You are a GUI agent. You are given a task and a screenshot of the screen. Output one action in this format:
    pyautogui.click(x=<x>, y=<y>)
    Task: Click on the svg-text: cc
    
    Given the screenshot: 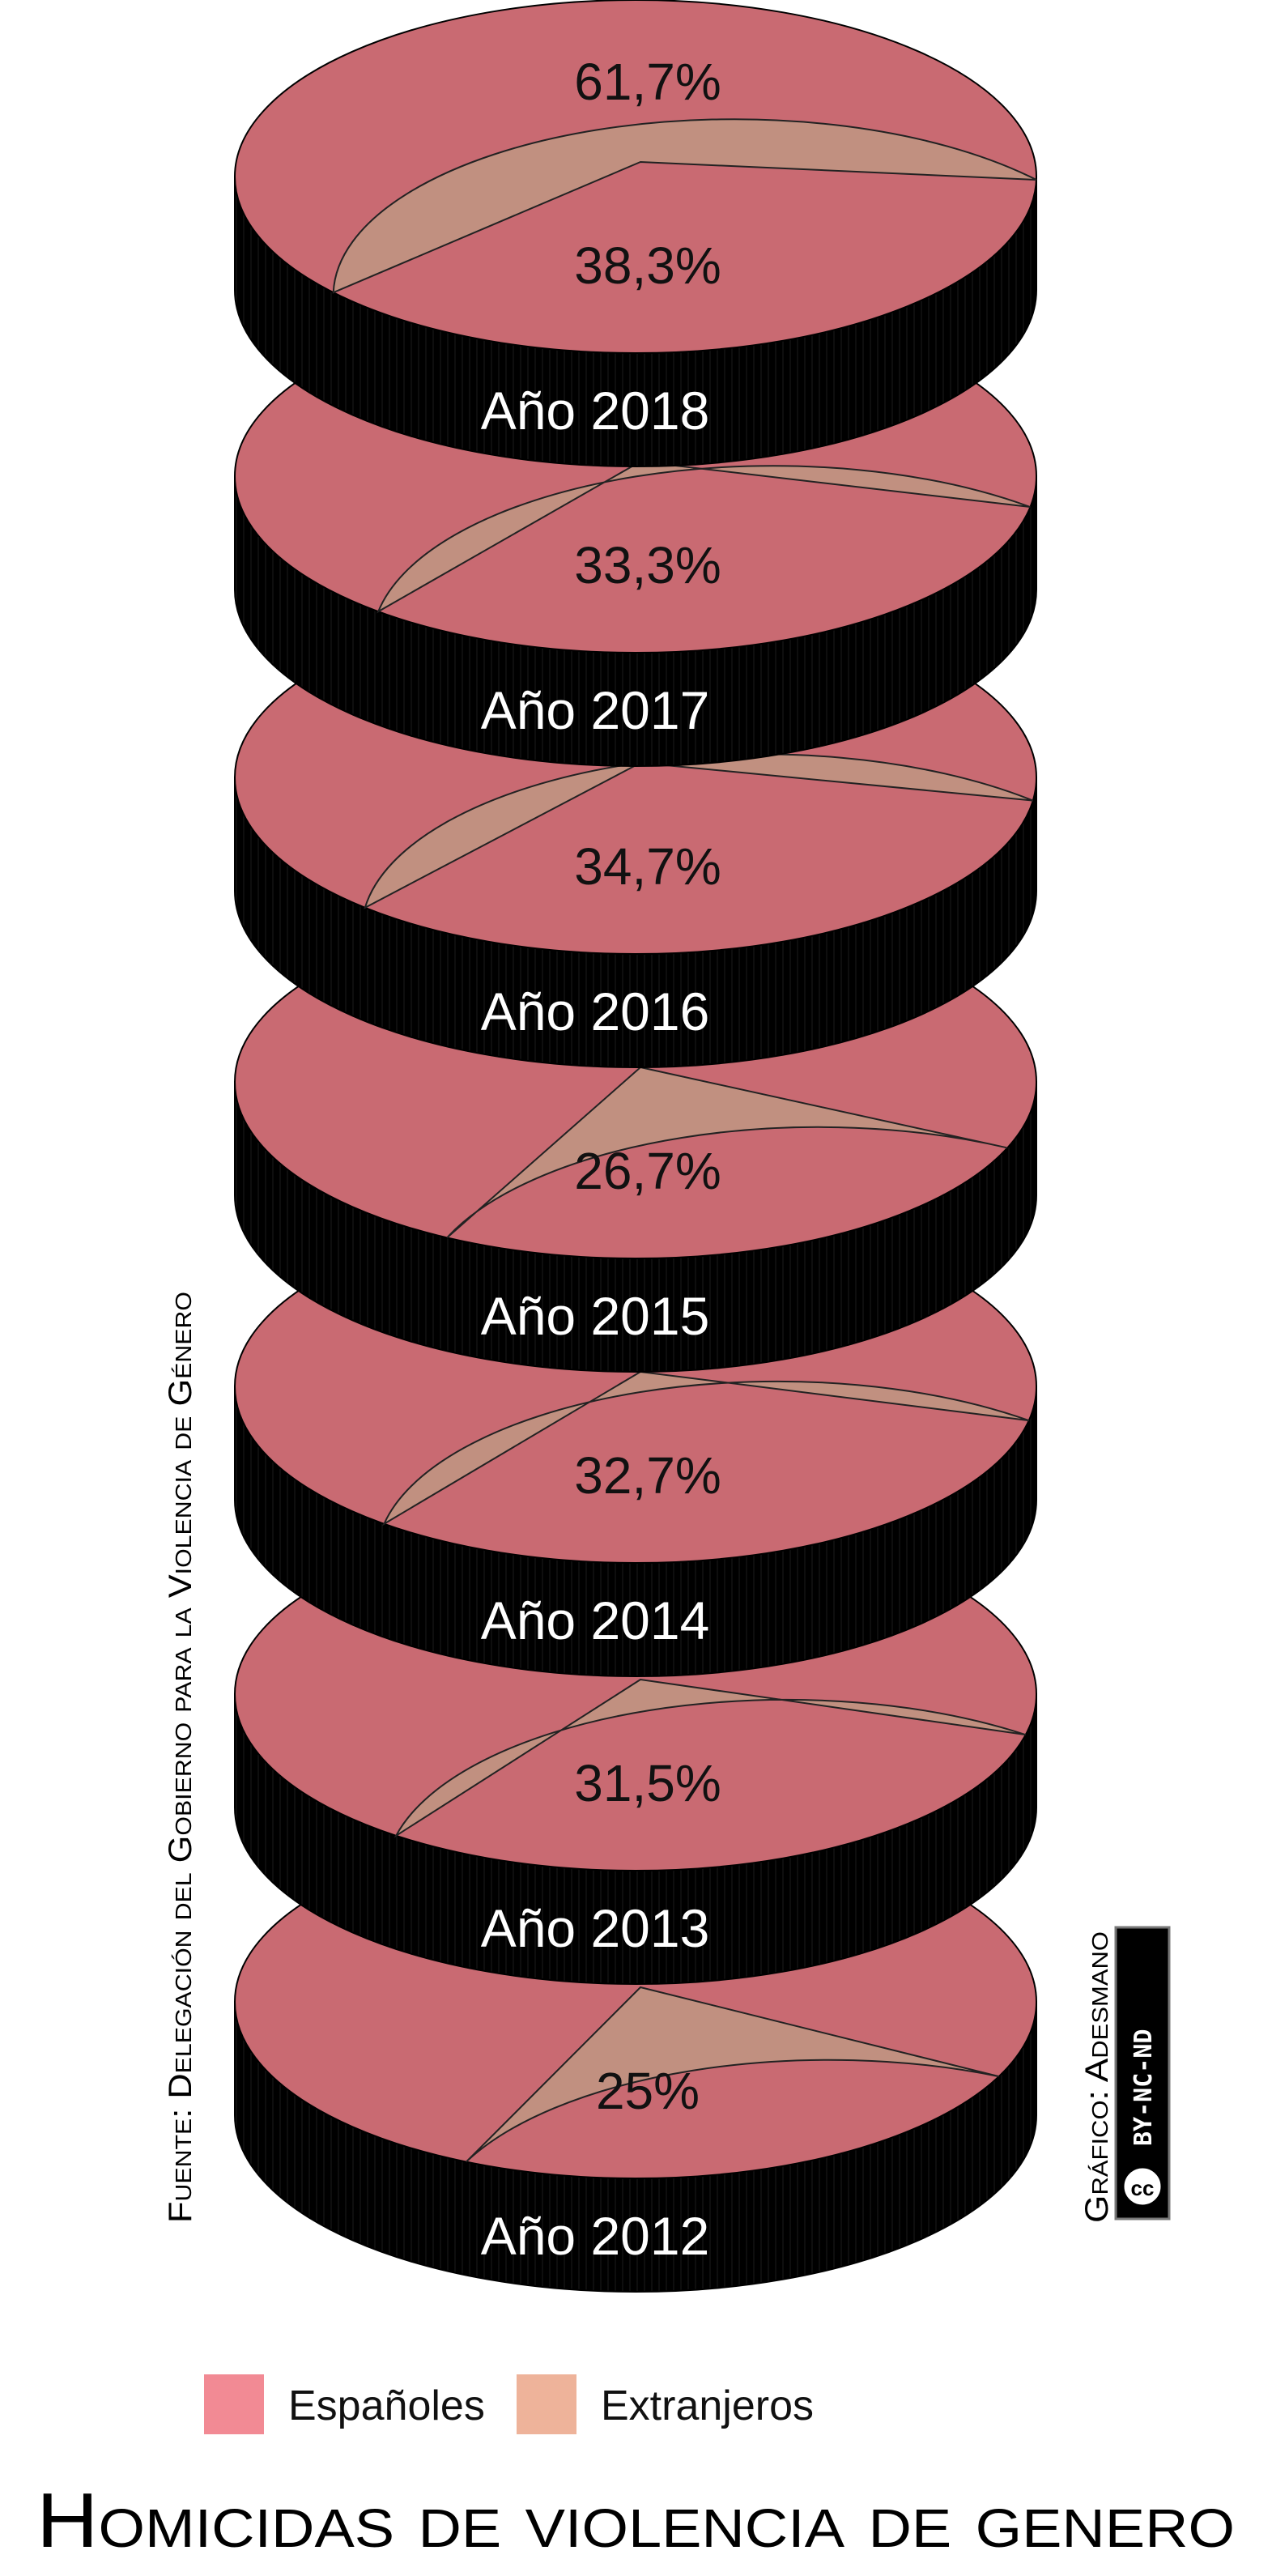 What is the action you would take?
    pyautogui.click(x=1143, y=2188)
    